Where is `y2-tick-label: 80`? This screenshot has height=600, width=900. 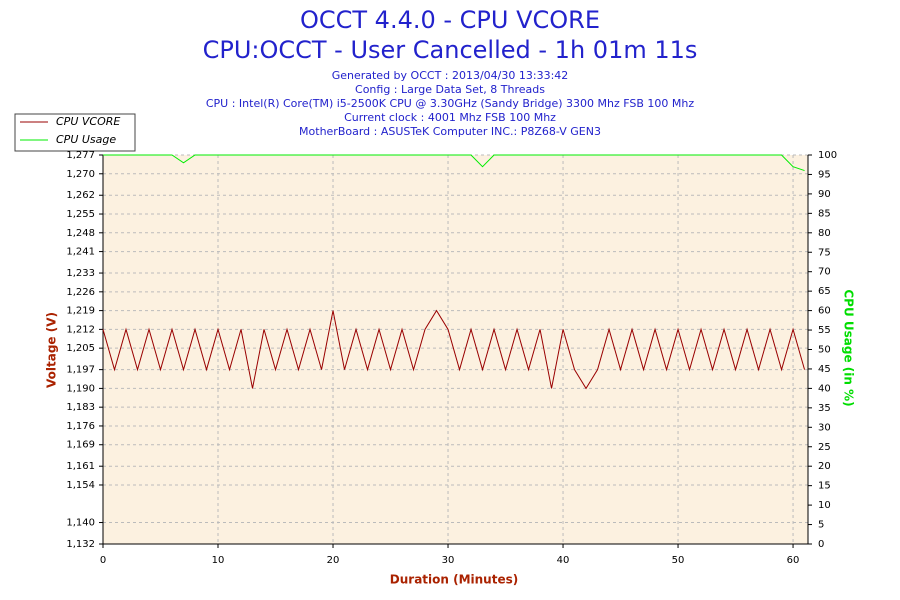
y2-tick-label: 80 is located at coordinates (824, 233).